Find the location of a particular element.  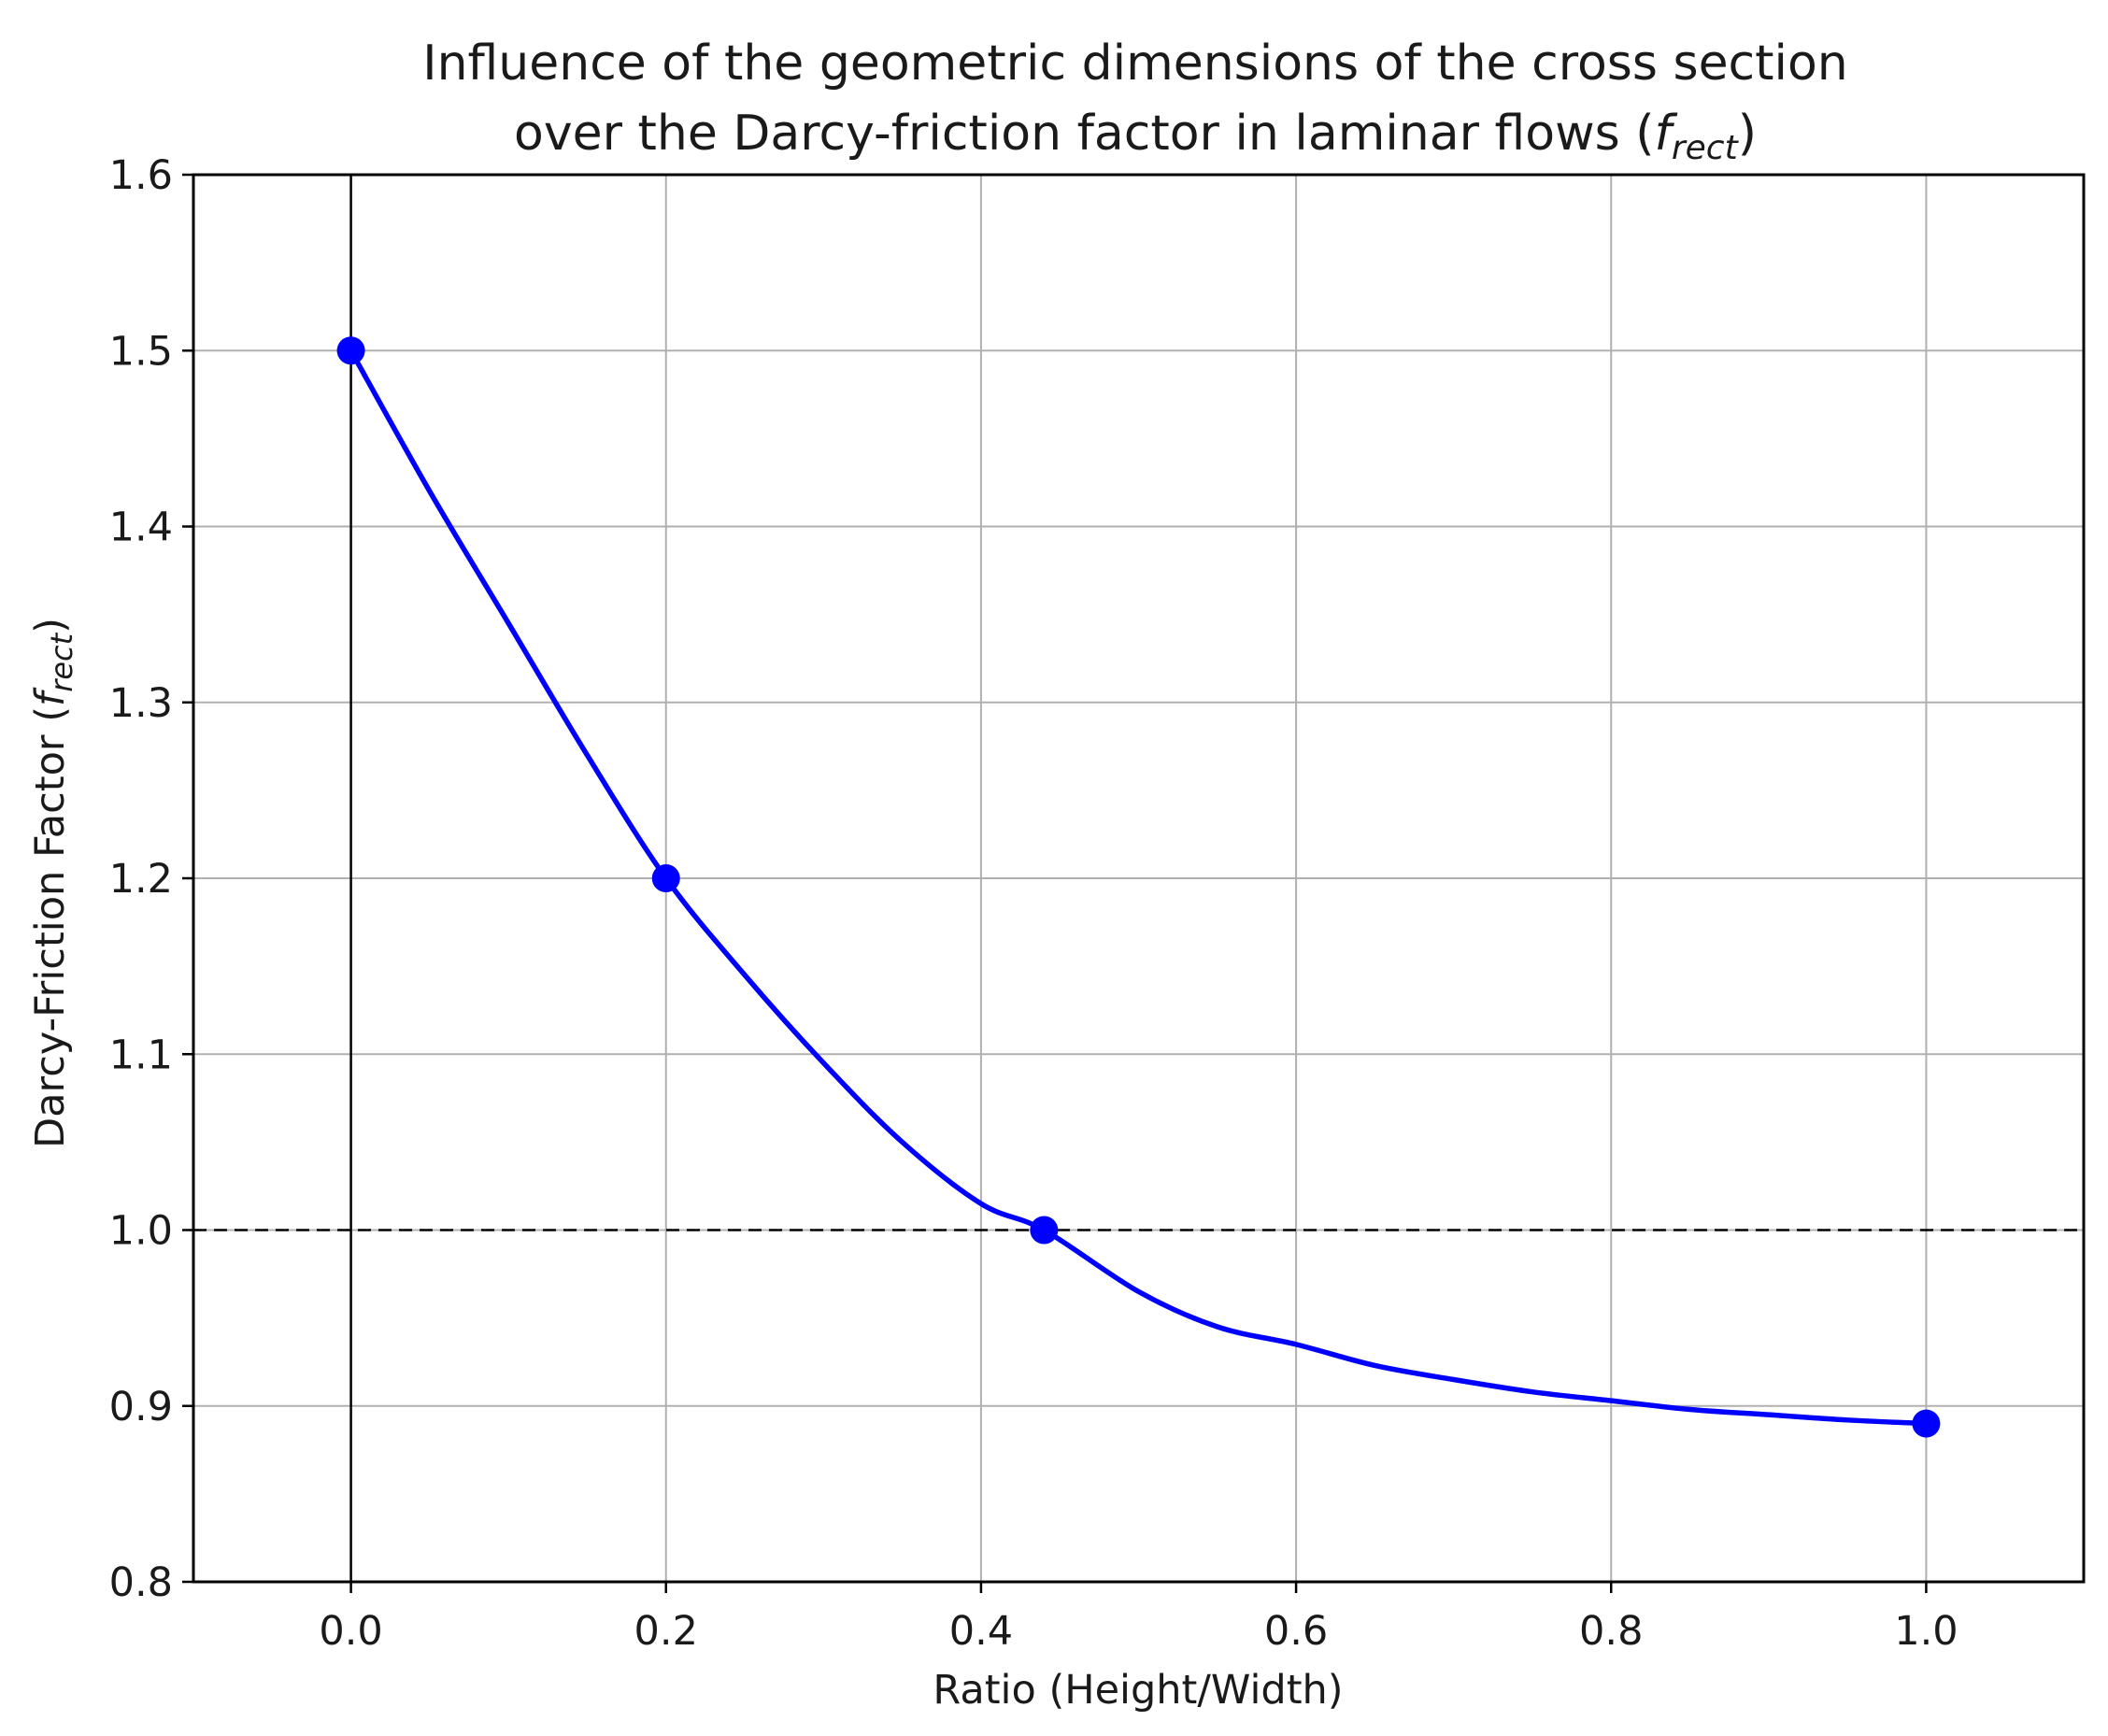

y-tick-label: 1.3 is located at coordinates (141, 703).